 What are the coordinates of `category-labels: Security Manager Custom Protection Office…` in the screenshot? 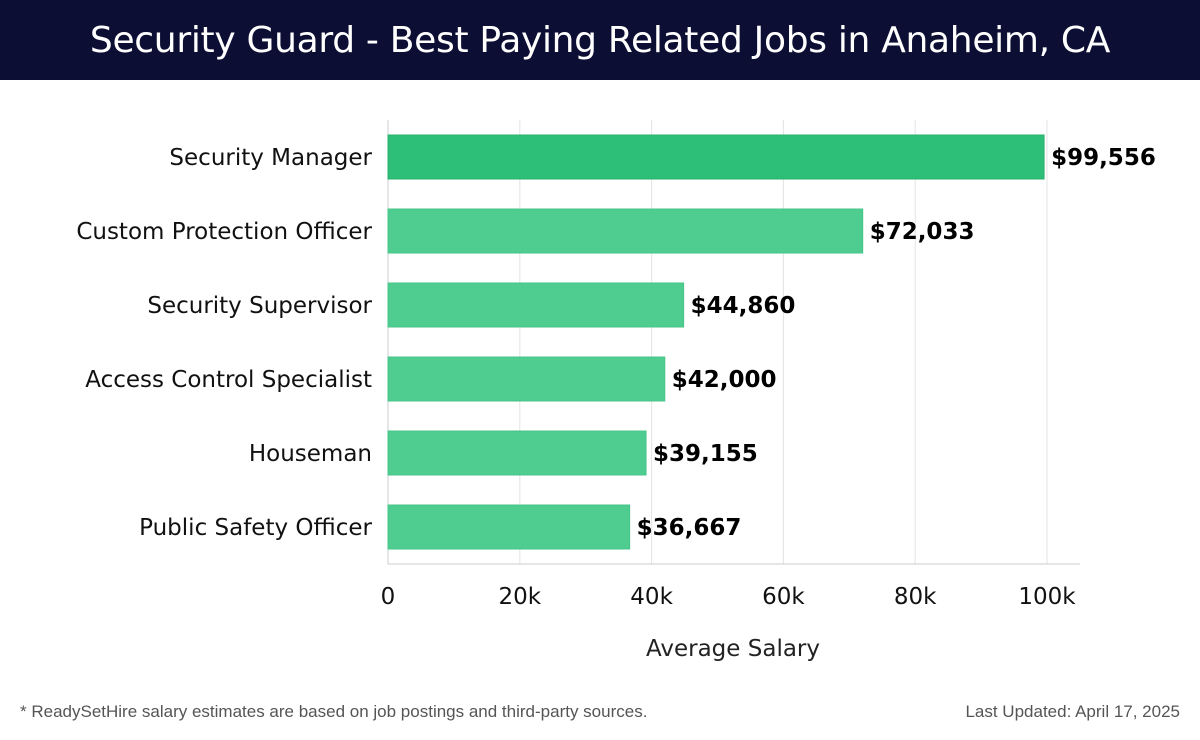 It's located at (224, 343).